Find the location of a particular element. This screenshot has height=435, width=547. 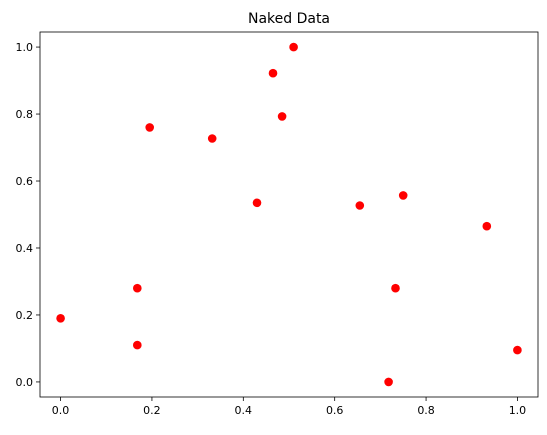

x-tick-label: 0.2 is located at coordinates (152, 410).